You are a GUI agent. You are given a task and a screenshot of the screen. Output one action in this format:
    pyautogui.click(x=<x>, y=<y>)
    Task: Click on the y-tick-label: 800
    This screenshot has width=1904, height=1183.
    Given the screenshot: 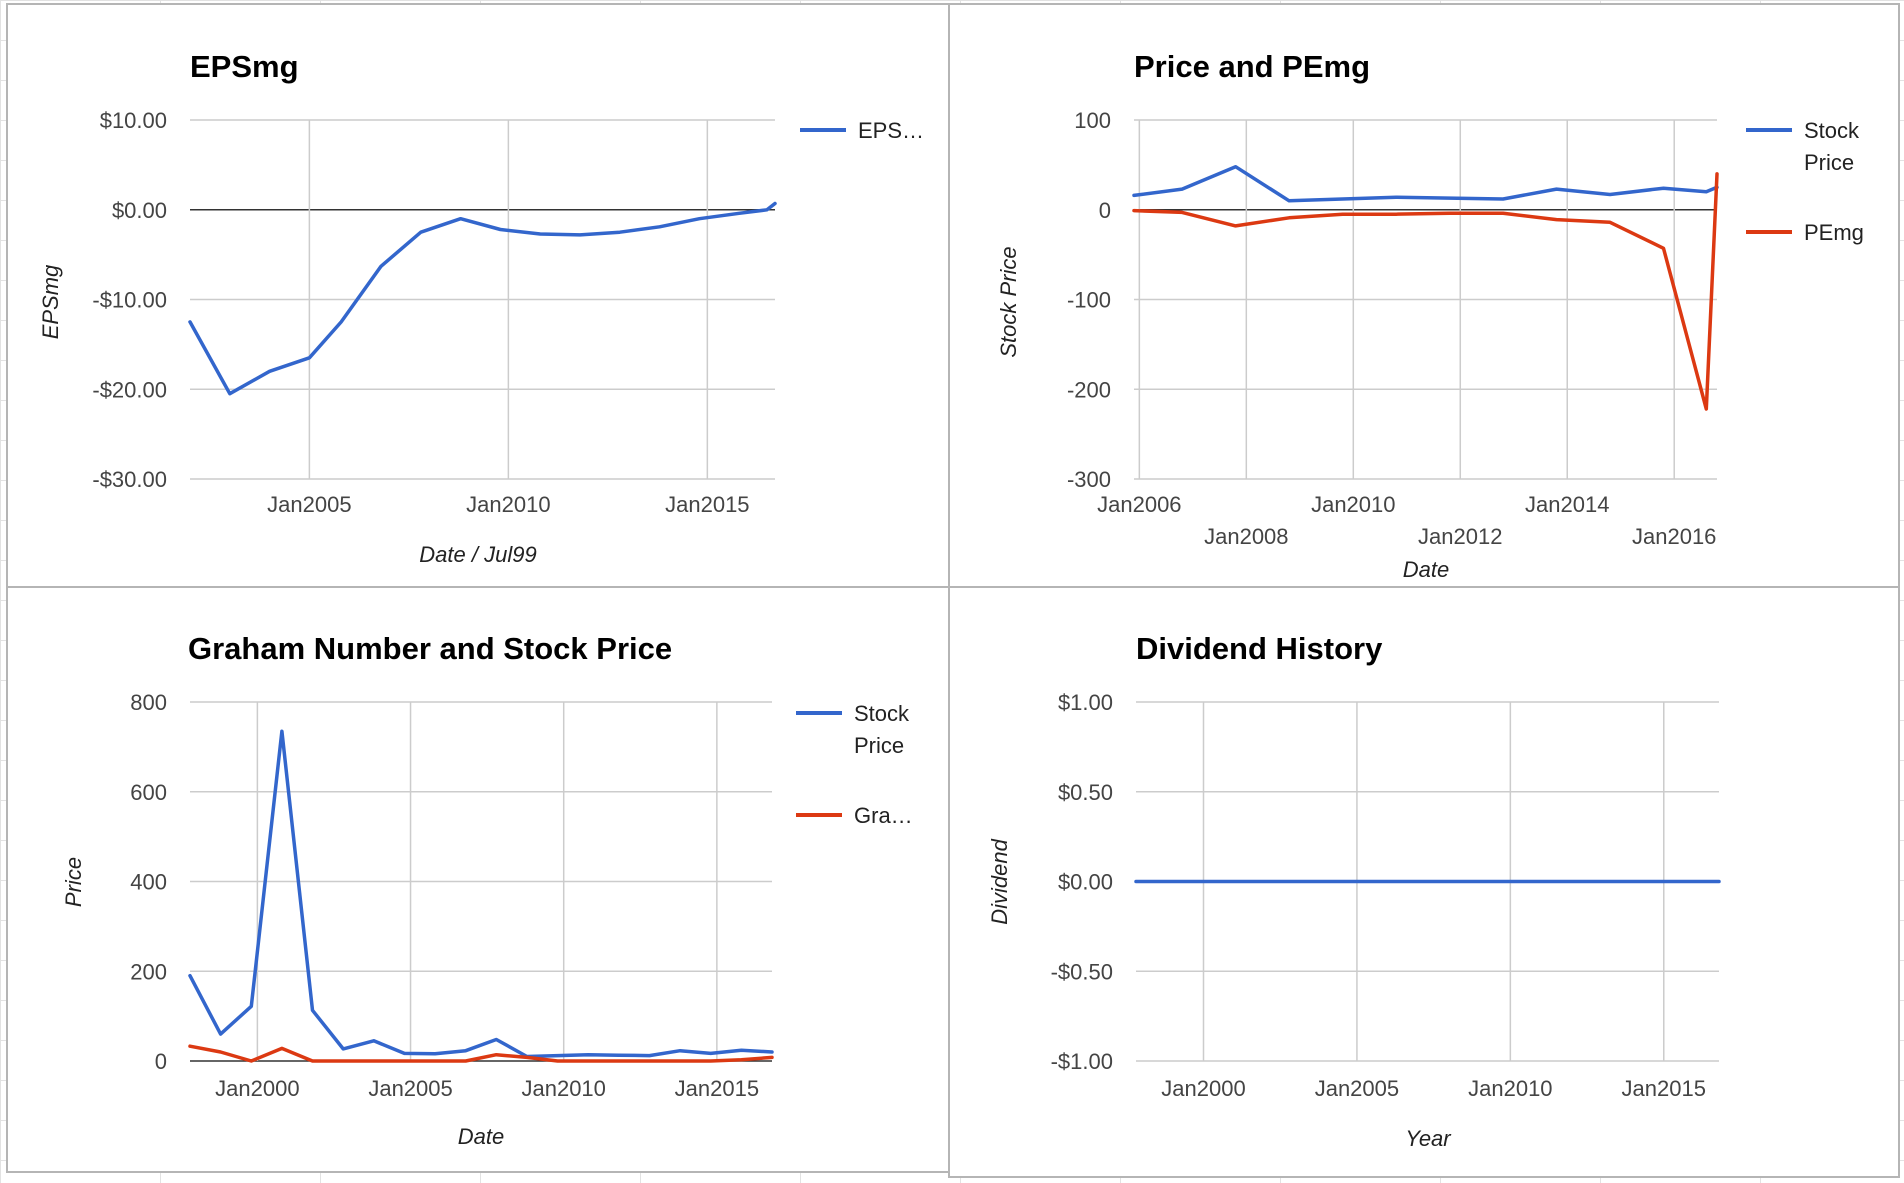 What is the action you would take?
    pyautogui.click(x=148, y=702)
    